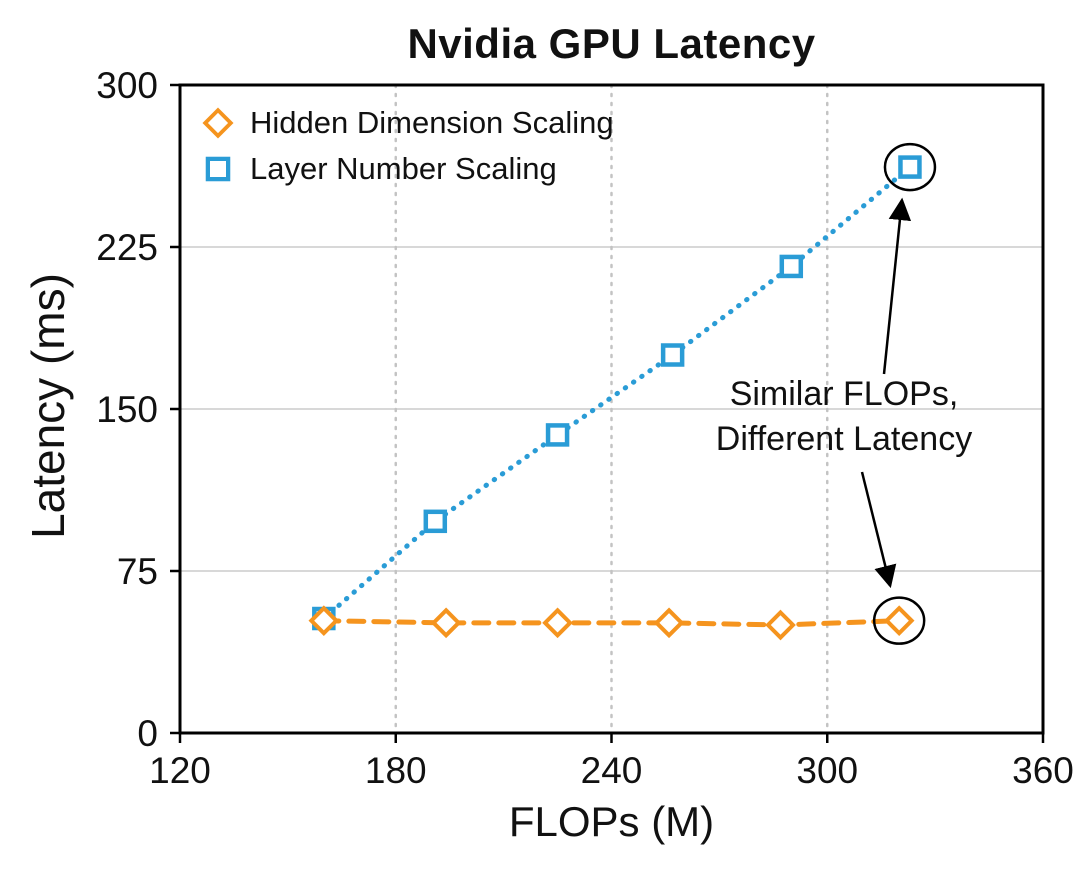 The height and width of the screenshot is (872, 1080). I want to click on y-tick-label: 75, so click(137, 571).